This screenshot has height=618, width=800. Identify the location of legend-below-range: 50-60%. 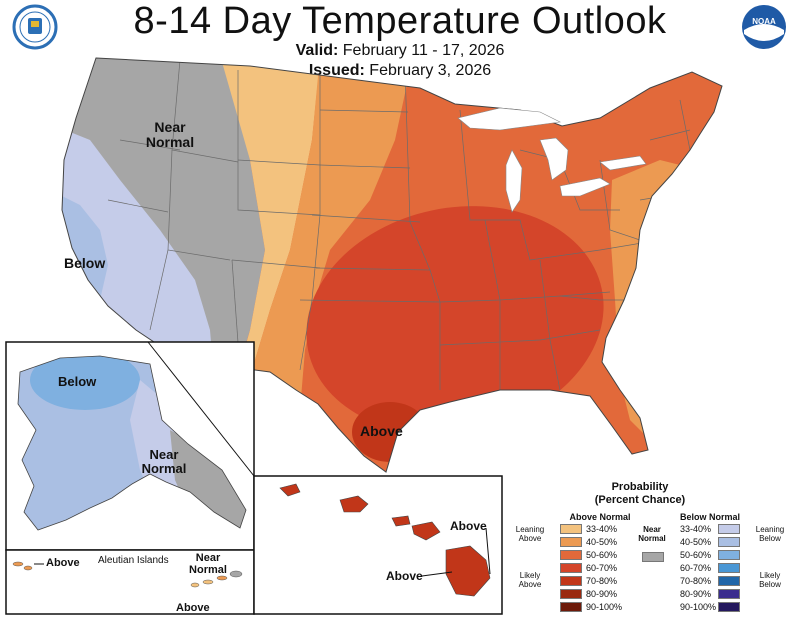
(696, 555).